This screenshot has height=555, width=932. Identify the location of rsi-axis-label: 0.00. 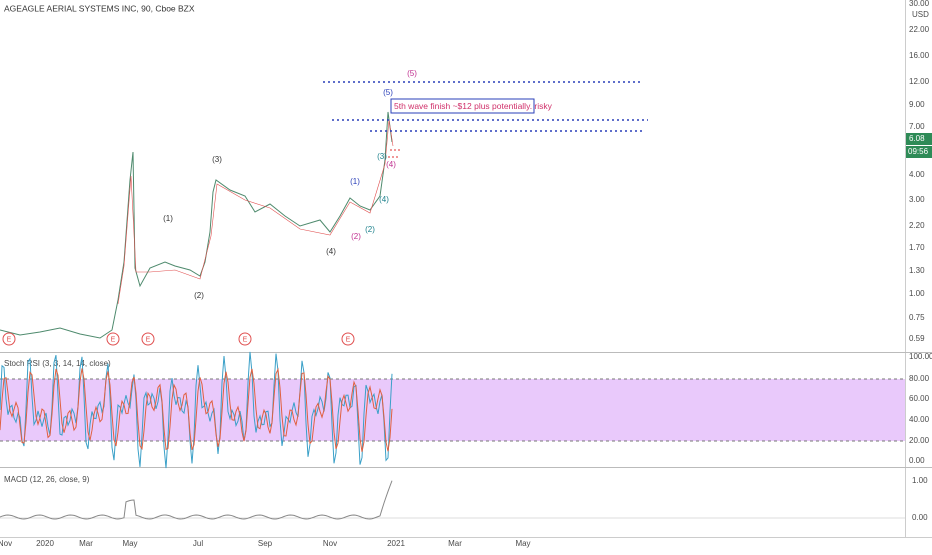
(917, 460).